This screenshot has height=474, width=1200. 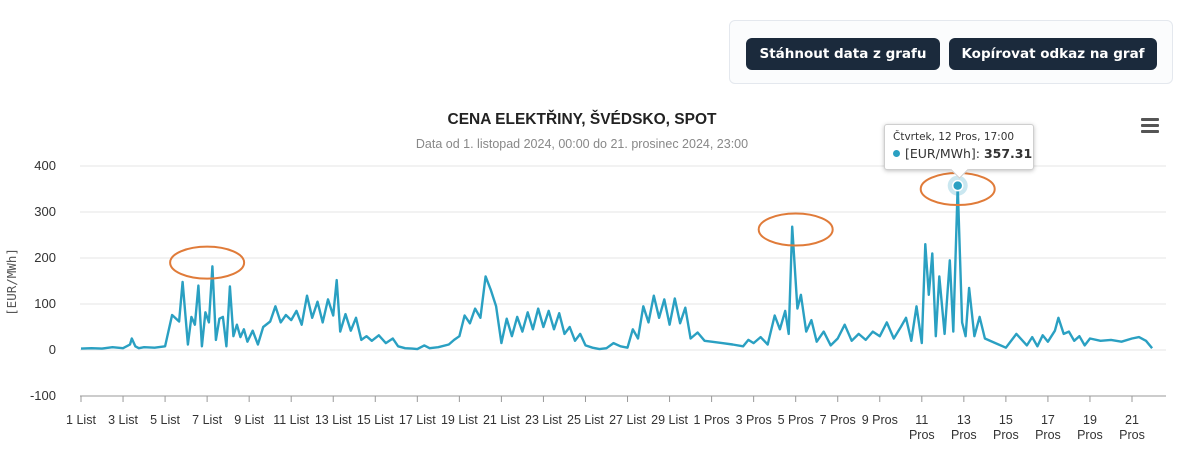 I want to click on y-tick-label: 100, so click(x=45, y=303).